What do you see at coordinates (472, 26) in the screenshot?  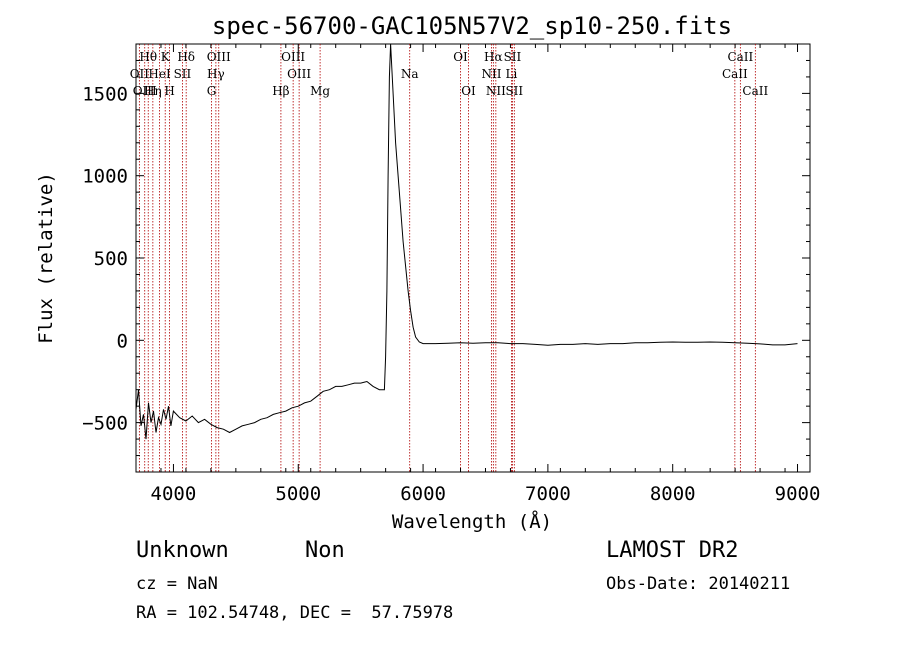 I see `chart-title: spec-56700-GAC105N57V2_sp10-250.fits` at bounding box center [472, 26].